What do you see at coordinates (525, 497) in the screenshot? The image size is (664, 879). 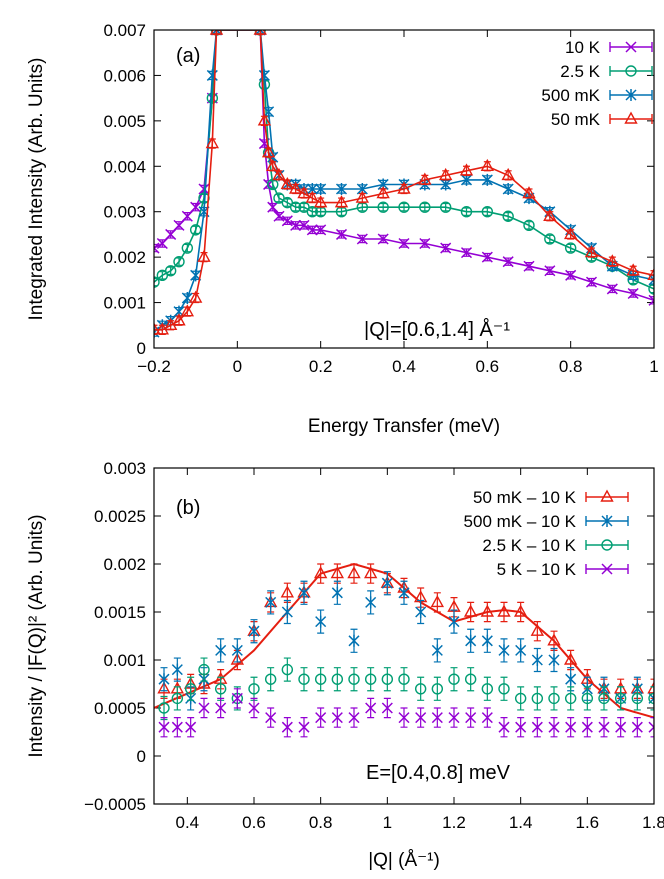 I see `legend-label: 50 mK – 10 K` at bounding box center [525, 497].